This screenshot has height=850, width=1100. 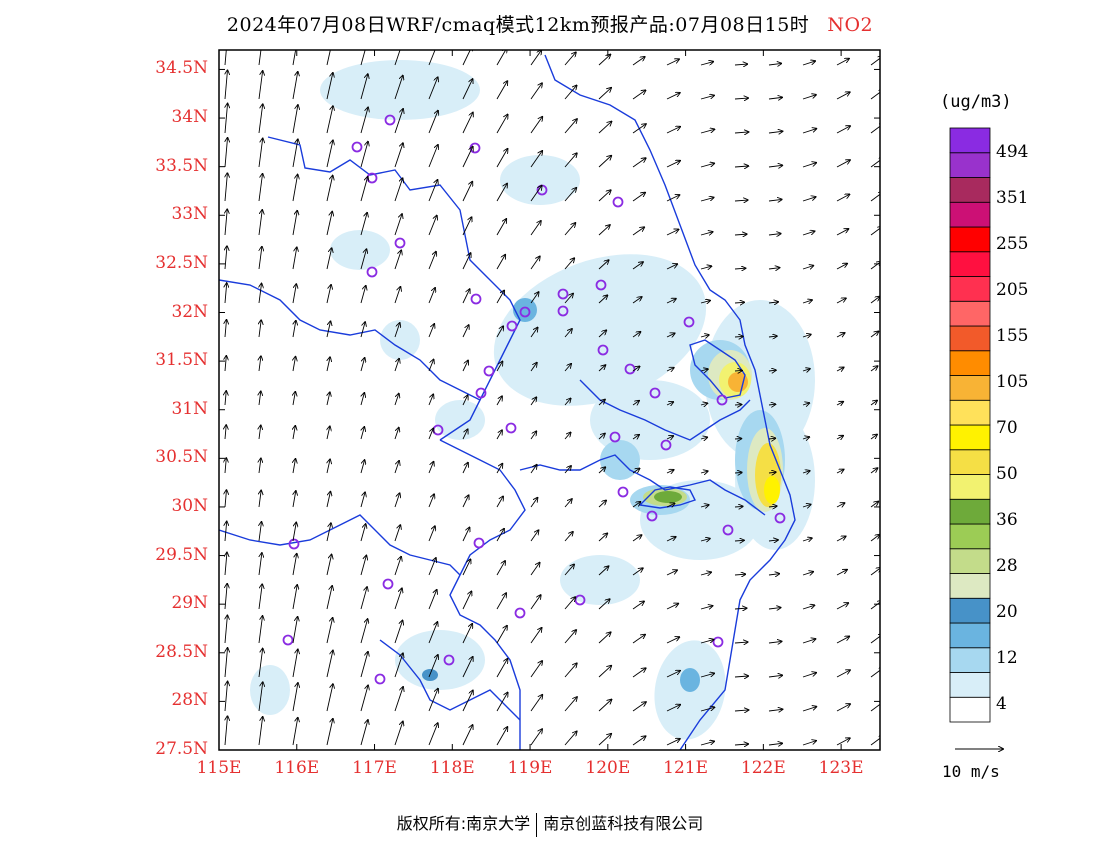 What do you see at coordinates (608, 768) in the screenshot?
I see `lon-label: 120E` at bounding box center [608, 768].